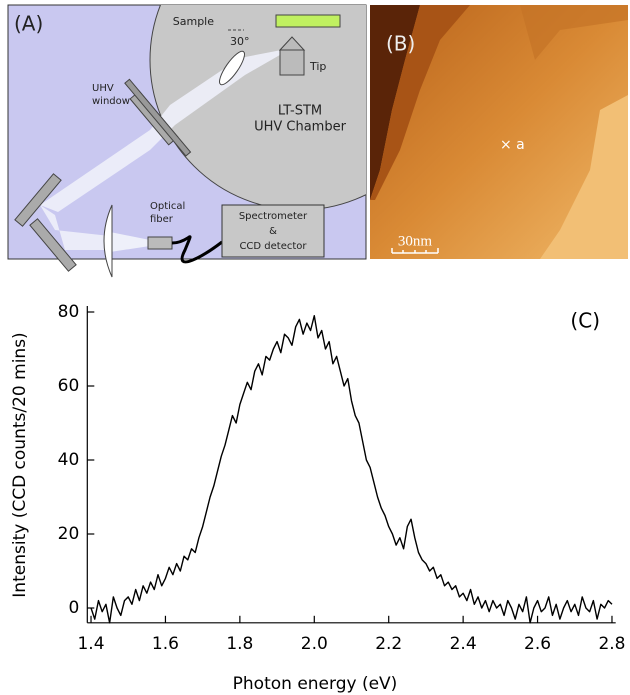 This screenshot has width=630, height=695. I want to click on panel-label: (C), so click(585, 321).